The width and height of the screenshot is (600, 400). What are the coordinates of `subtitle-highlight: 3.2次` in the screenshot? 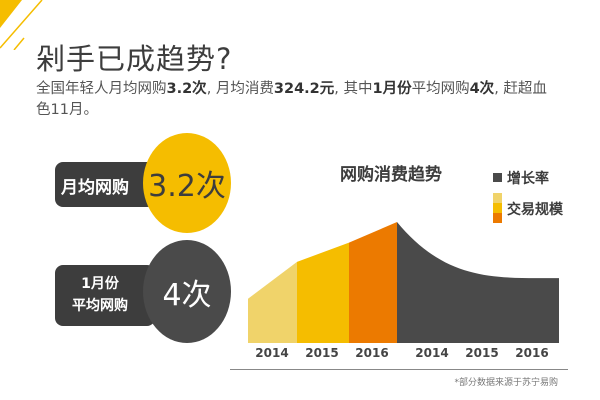 It's located at (186, 89).